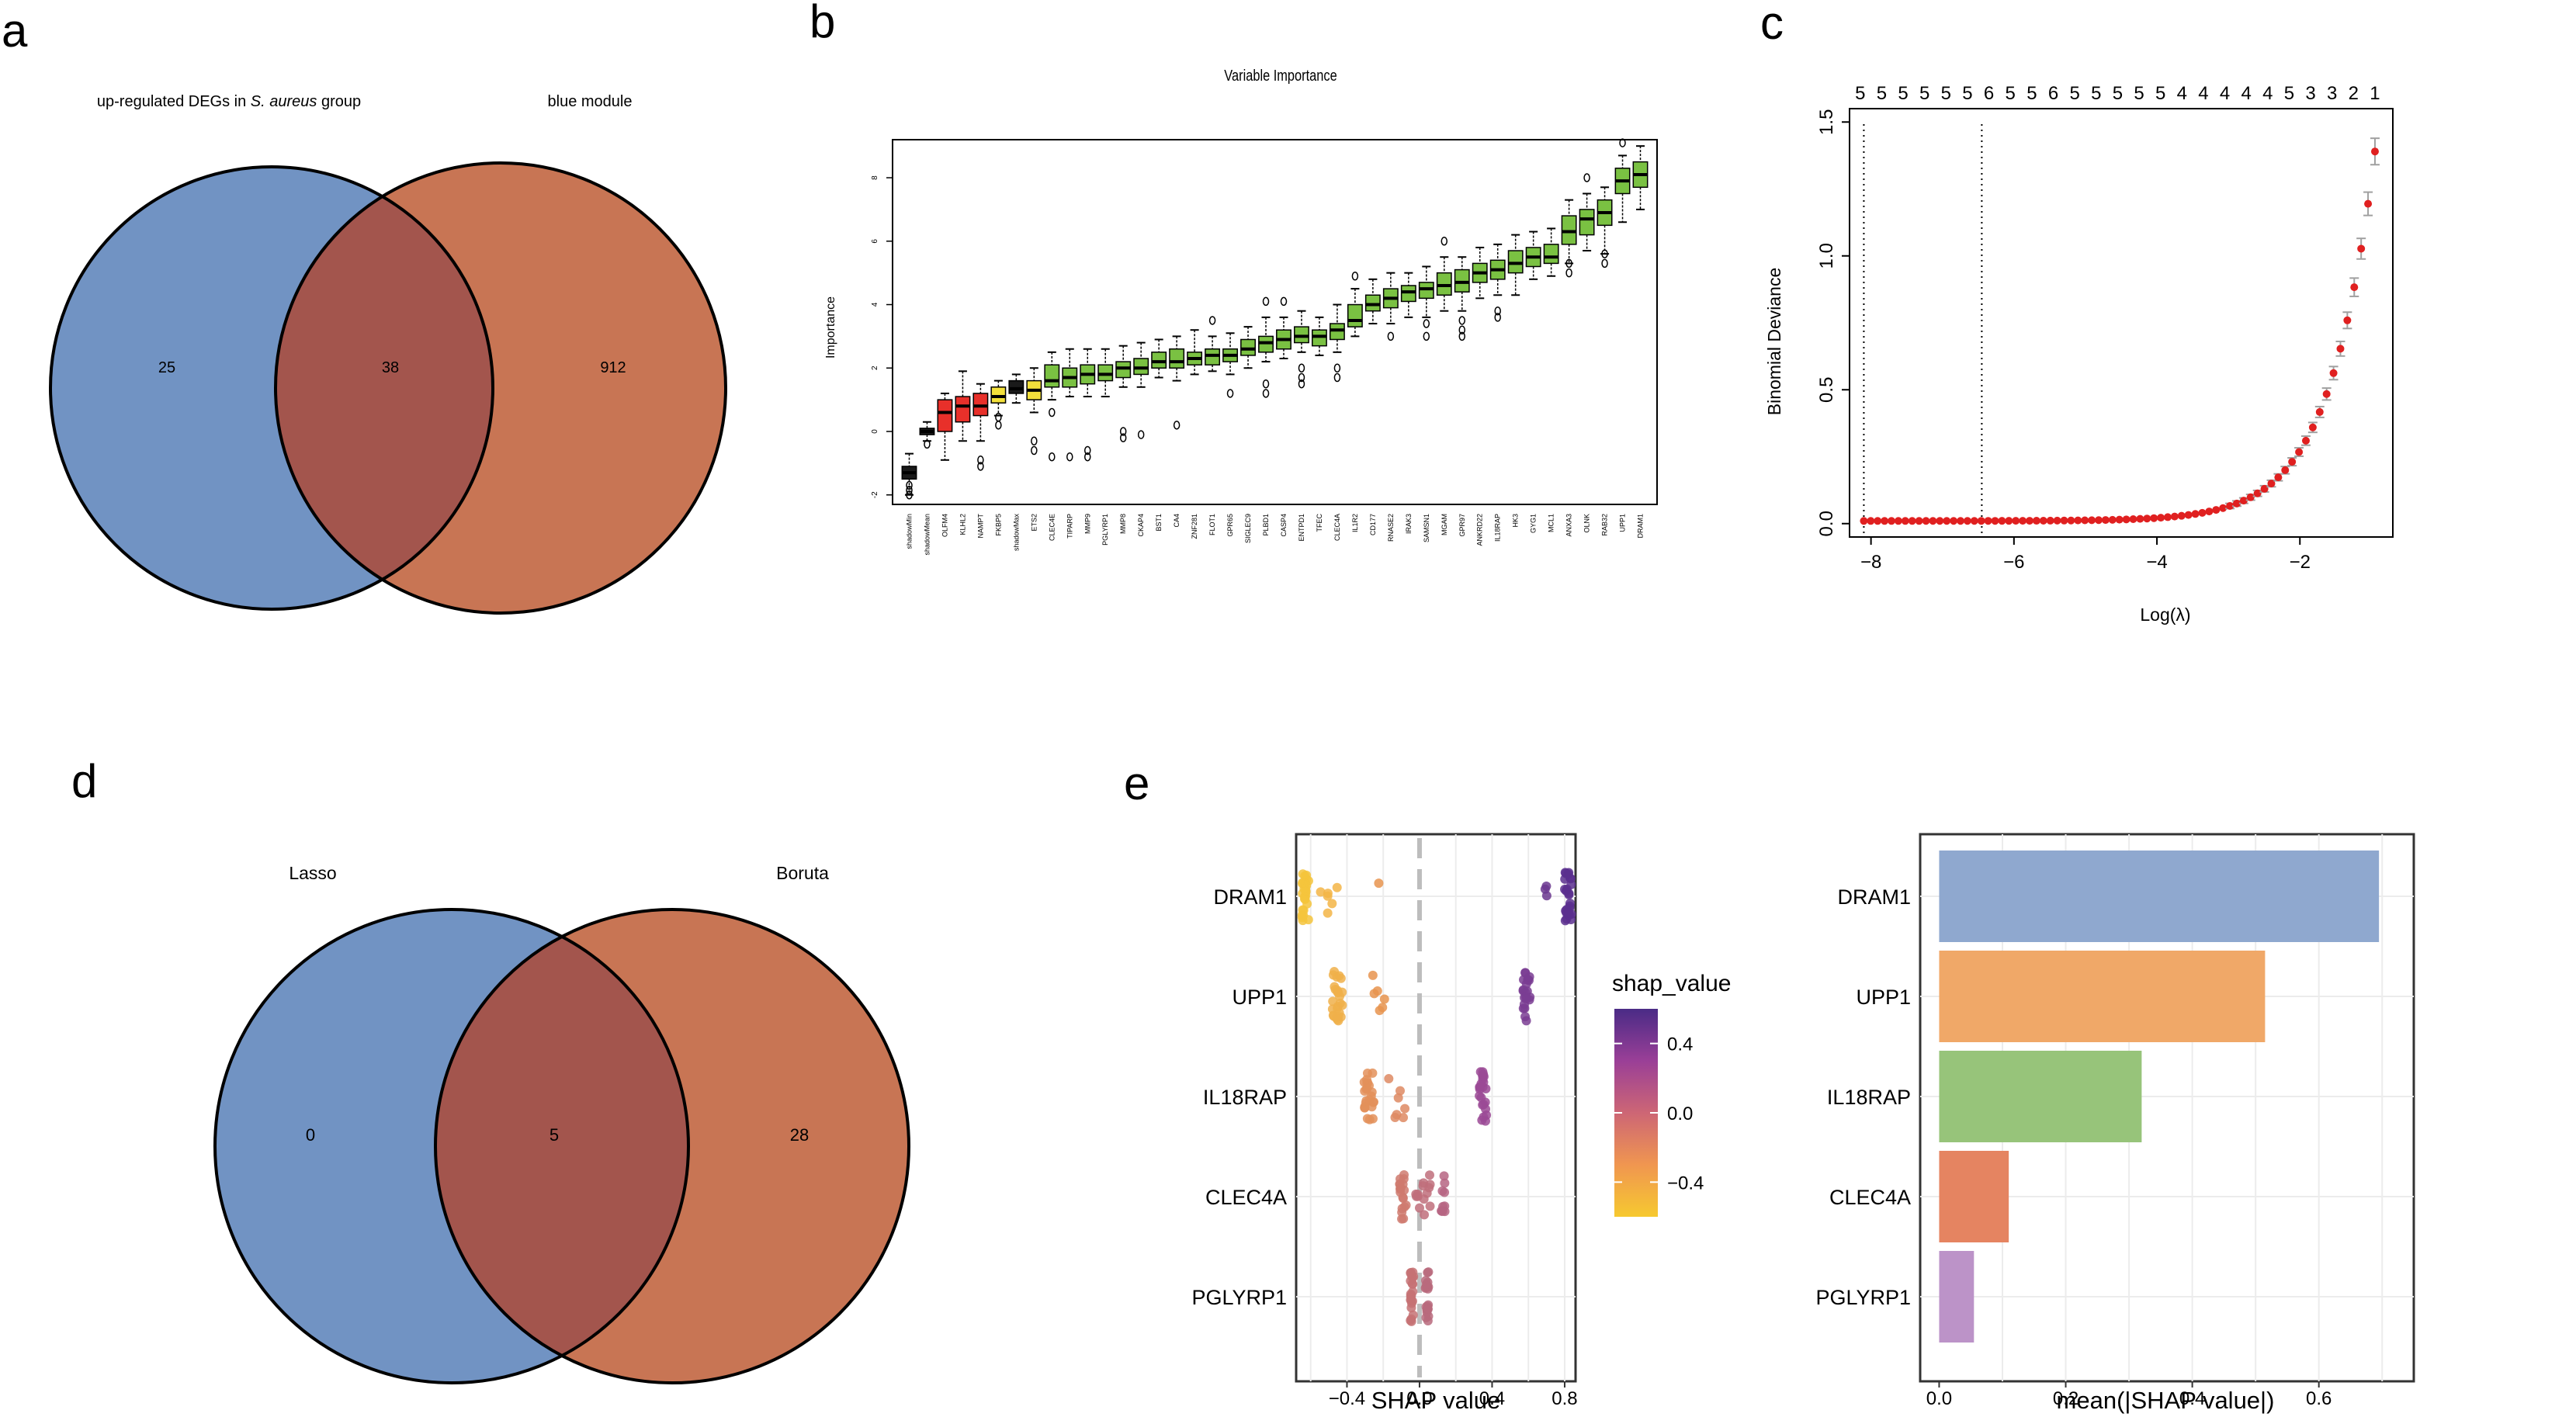 The image size is (2576, 1417). I want to click on box-body-ANXA3, so click(1569, 230).